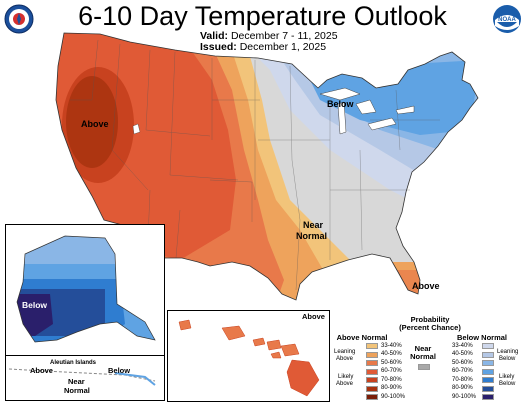 This screenshot has width=525, height=405. Describe the element at coordinates (303, 378) in the screenshot. I see `hawaii-big-island` at that location.